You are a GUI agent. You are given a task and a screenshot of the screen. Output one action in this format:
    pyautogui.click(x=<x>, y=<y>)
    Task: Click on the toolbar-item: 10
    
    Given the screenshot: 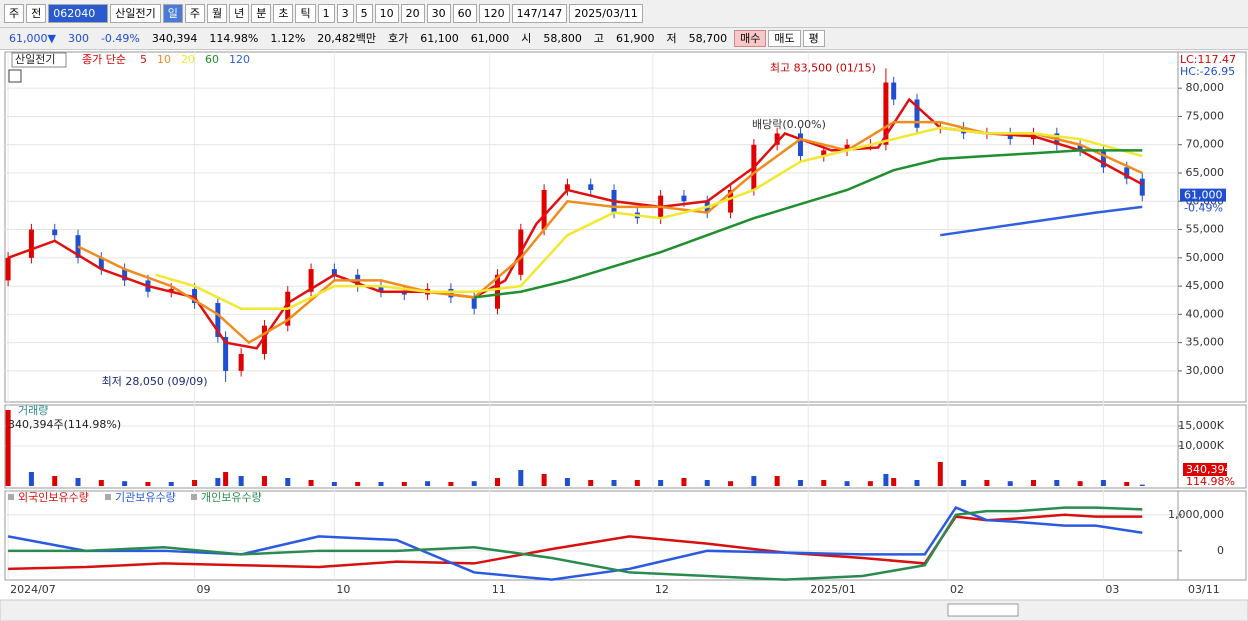 What is the action you would take?
    pyautogui.click(x=386, y=13)
    